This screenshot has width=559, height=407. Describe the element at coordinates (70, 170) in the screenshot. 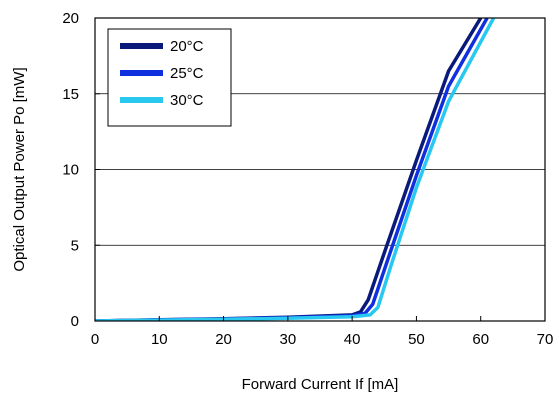

I see `y-tick-label-2: 10` at that location.